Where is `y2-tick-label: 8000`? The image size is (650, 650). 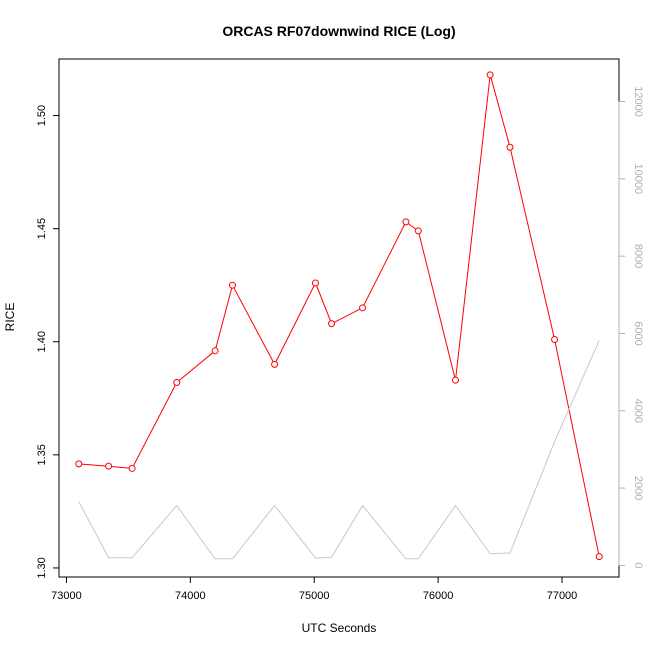
y2-tick-label: 8000 is located at coordinates (638, 256).